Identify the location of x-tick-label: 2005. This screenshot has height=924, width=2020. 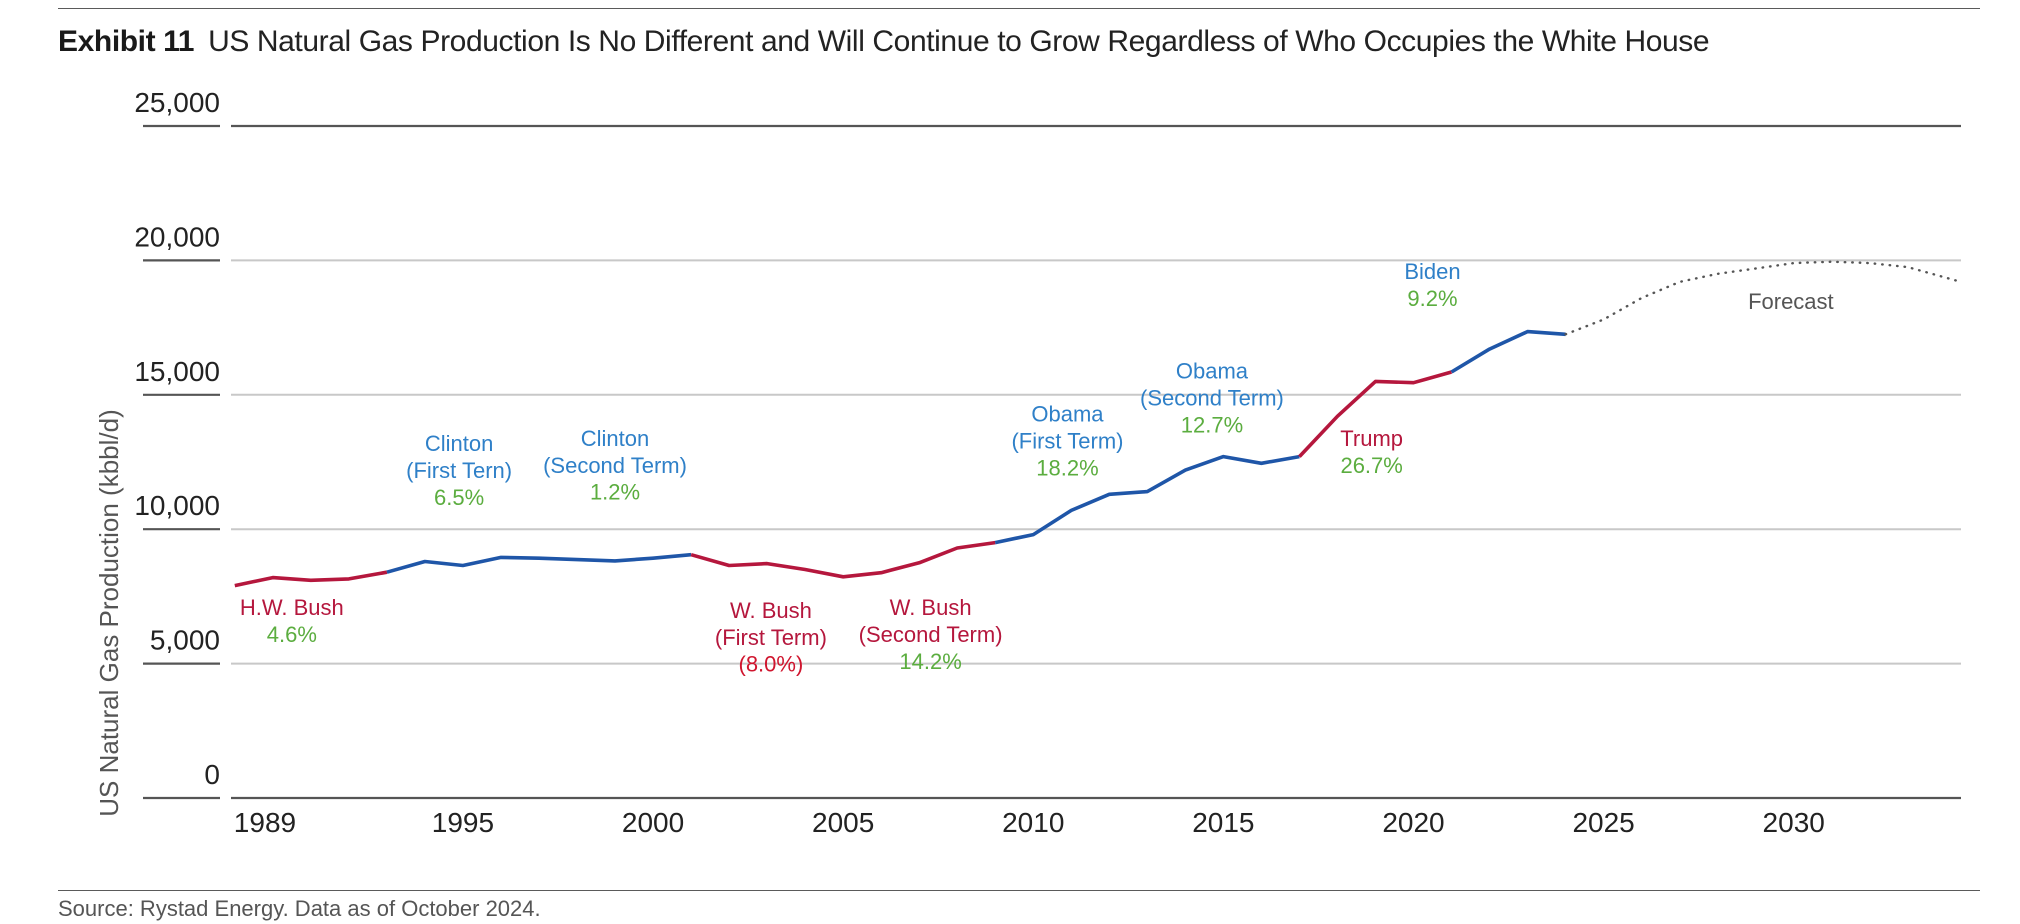
(843, 822).